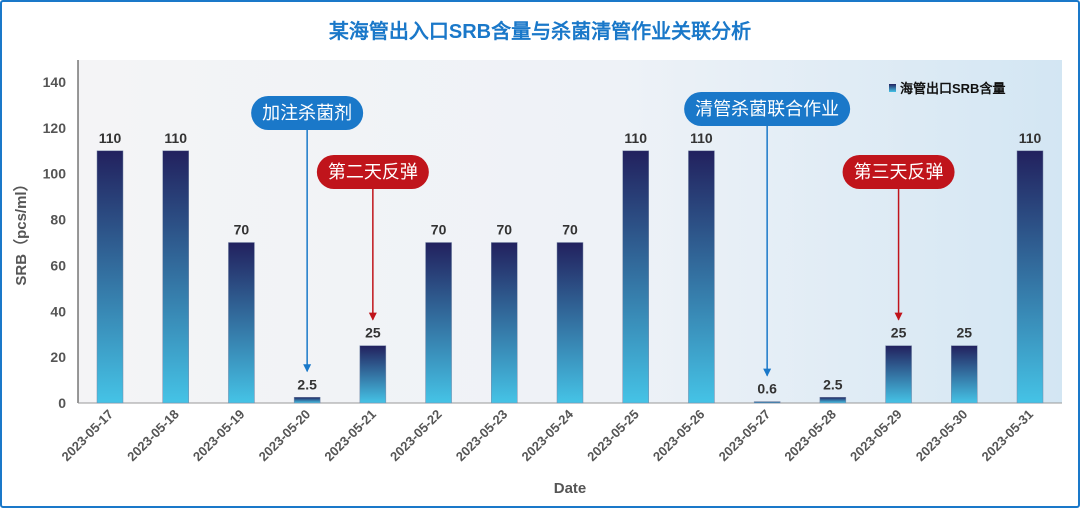  What do you see at coordinates (58, 265) in the screenshot?
I see `y-tick-label: 60` at bounding box center [58, 265].